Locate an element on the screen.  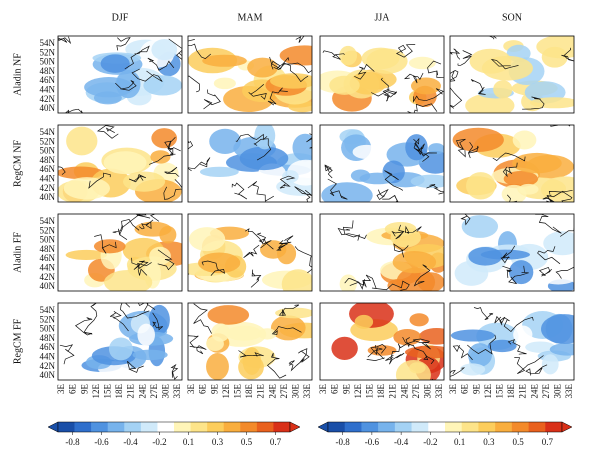
lon-tick-label: 12E is located at coordinates (488, 391).